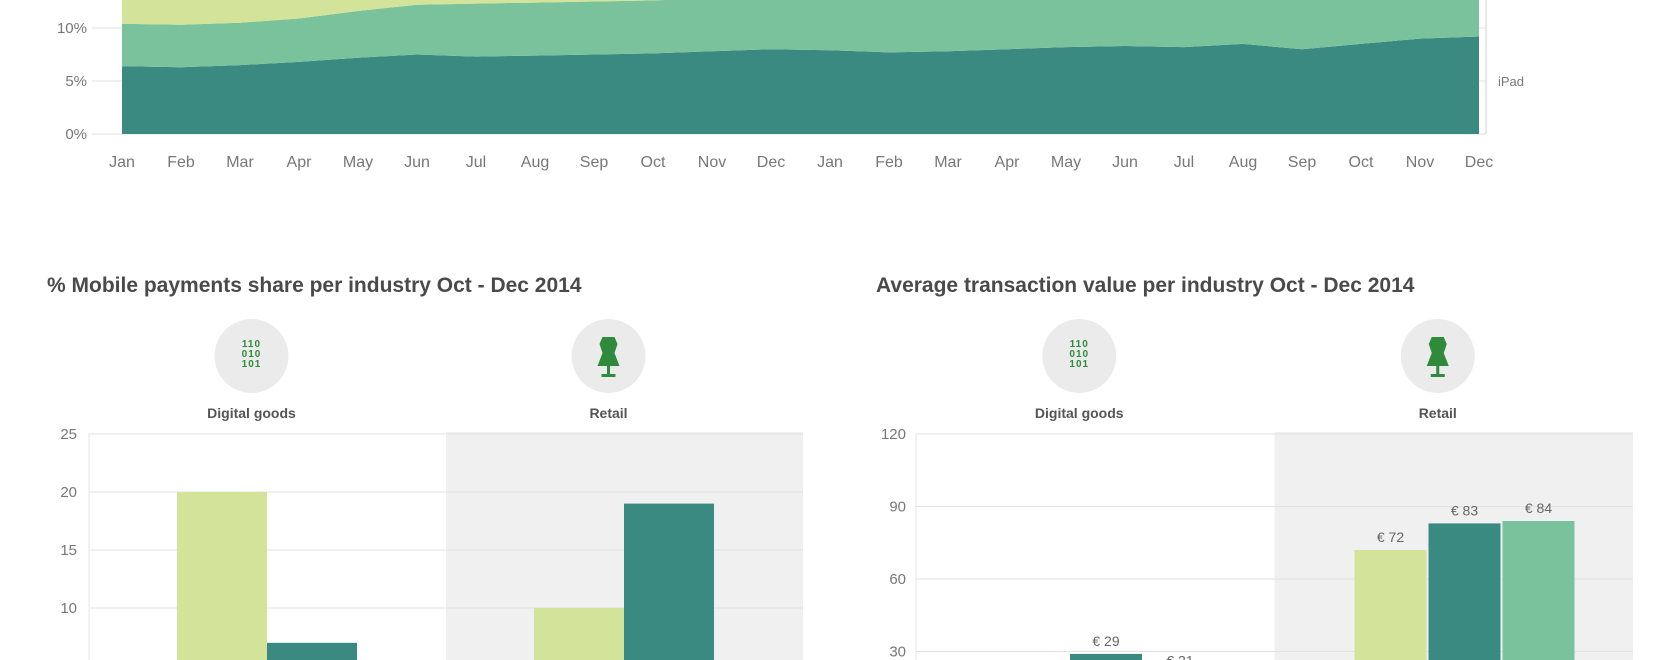 This screenshot has height=660, width=1663. What do you see at coordinates (76, 81) in the screenshot?
I see `area-y-tick: 5%` at bounding box center [76, 81].